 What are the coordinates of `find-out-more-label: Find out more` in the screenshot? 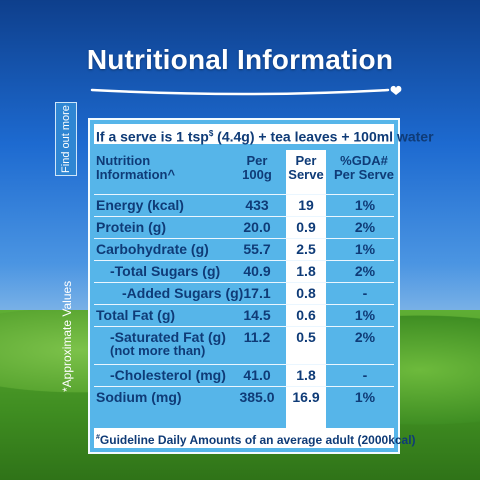 It's located at (66, 139).